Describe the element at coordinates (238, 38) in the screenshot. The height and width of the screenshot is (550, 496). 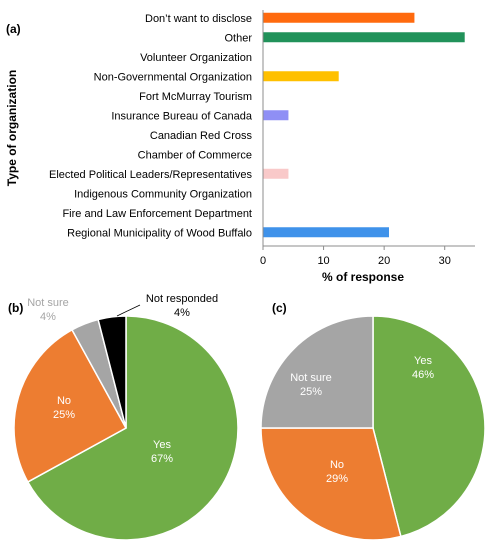
I see `category-label: Other` at that location.